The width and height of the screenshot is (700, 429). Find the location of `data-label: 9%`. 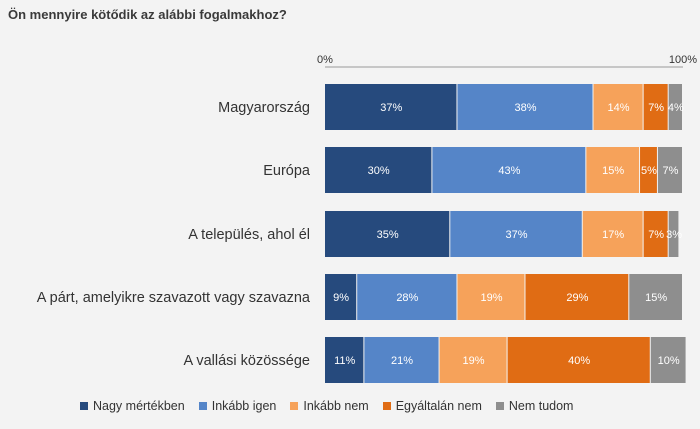

data-label: 9% is located at coordinates (341, 298).